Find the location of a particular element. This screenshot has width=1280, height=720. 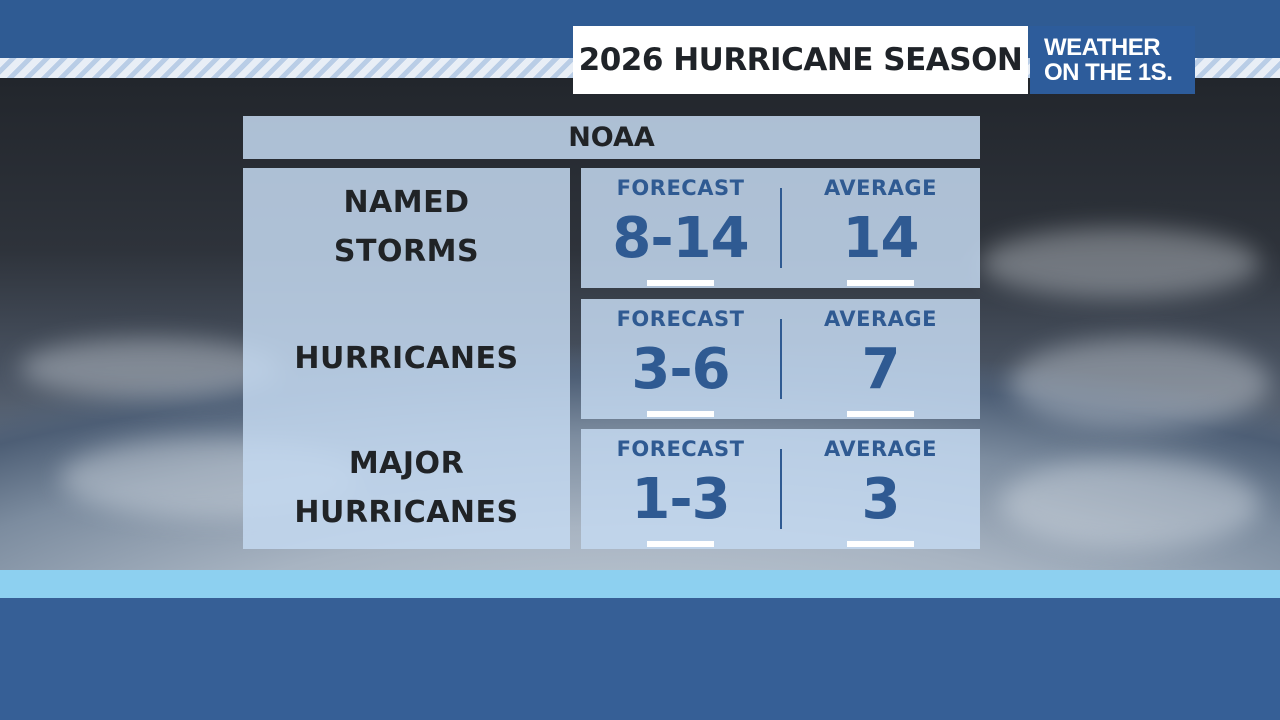

row-label-hurricanes: HURRICANES is located at coordinates (406, 358).